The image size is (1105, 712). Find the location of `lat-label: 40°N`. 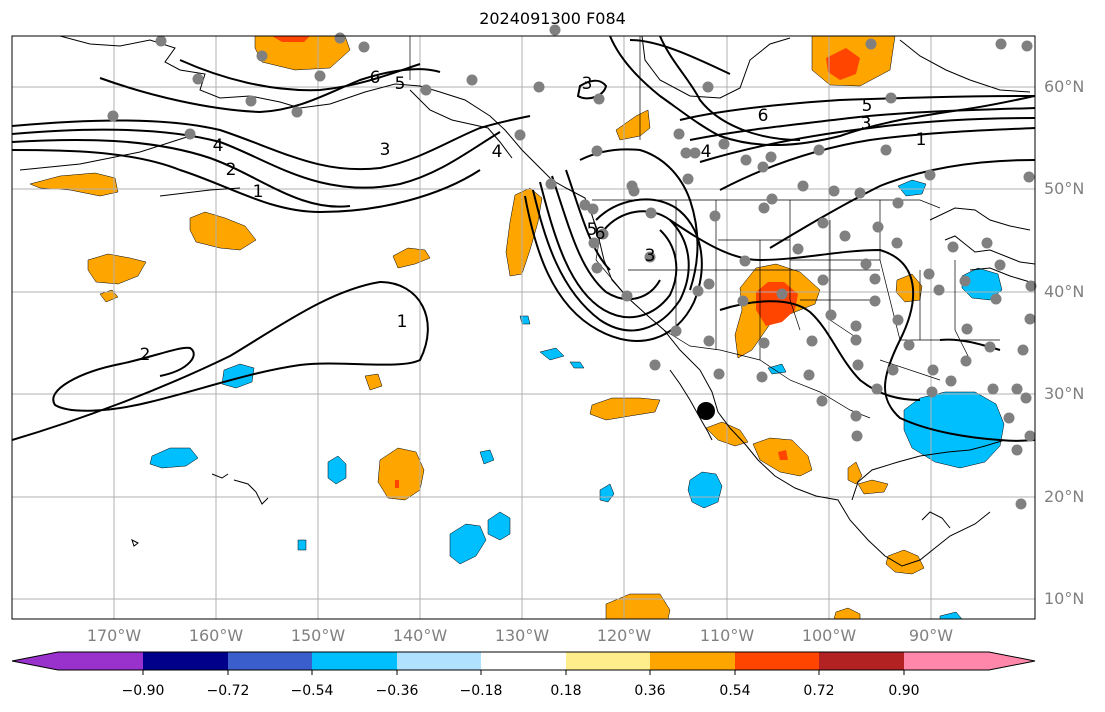

lat-label: 40°N is located at coordinates (1064, 291).